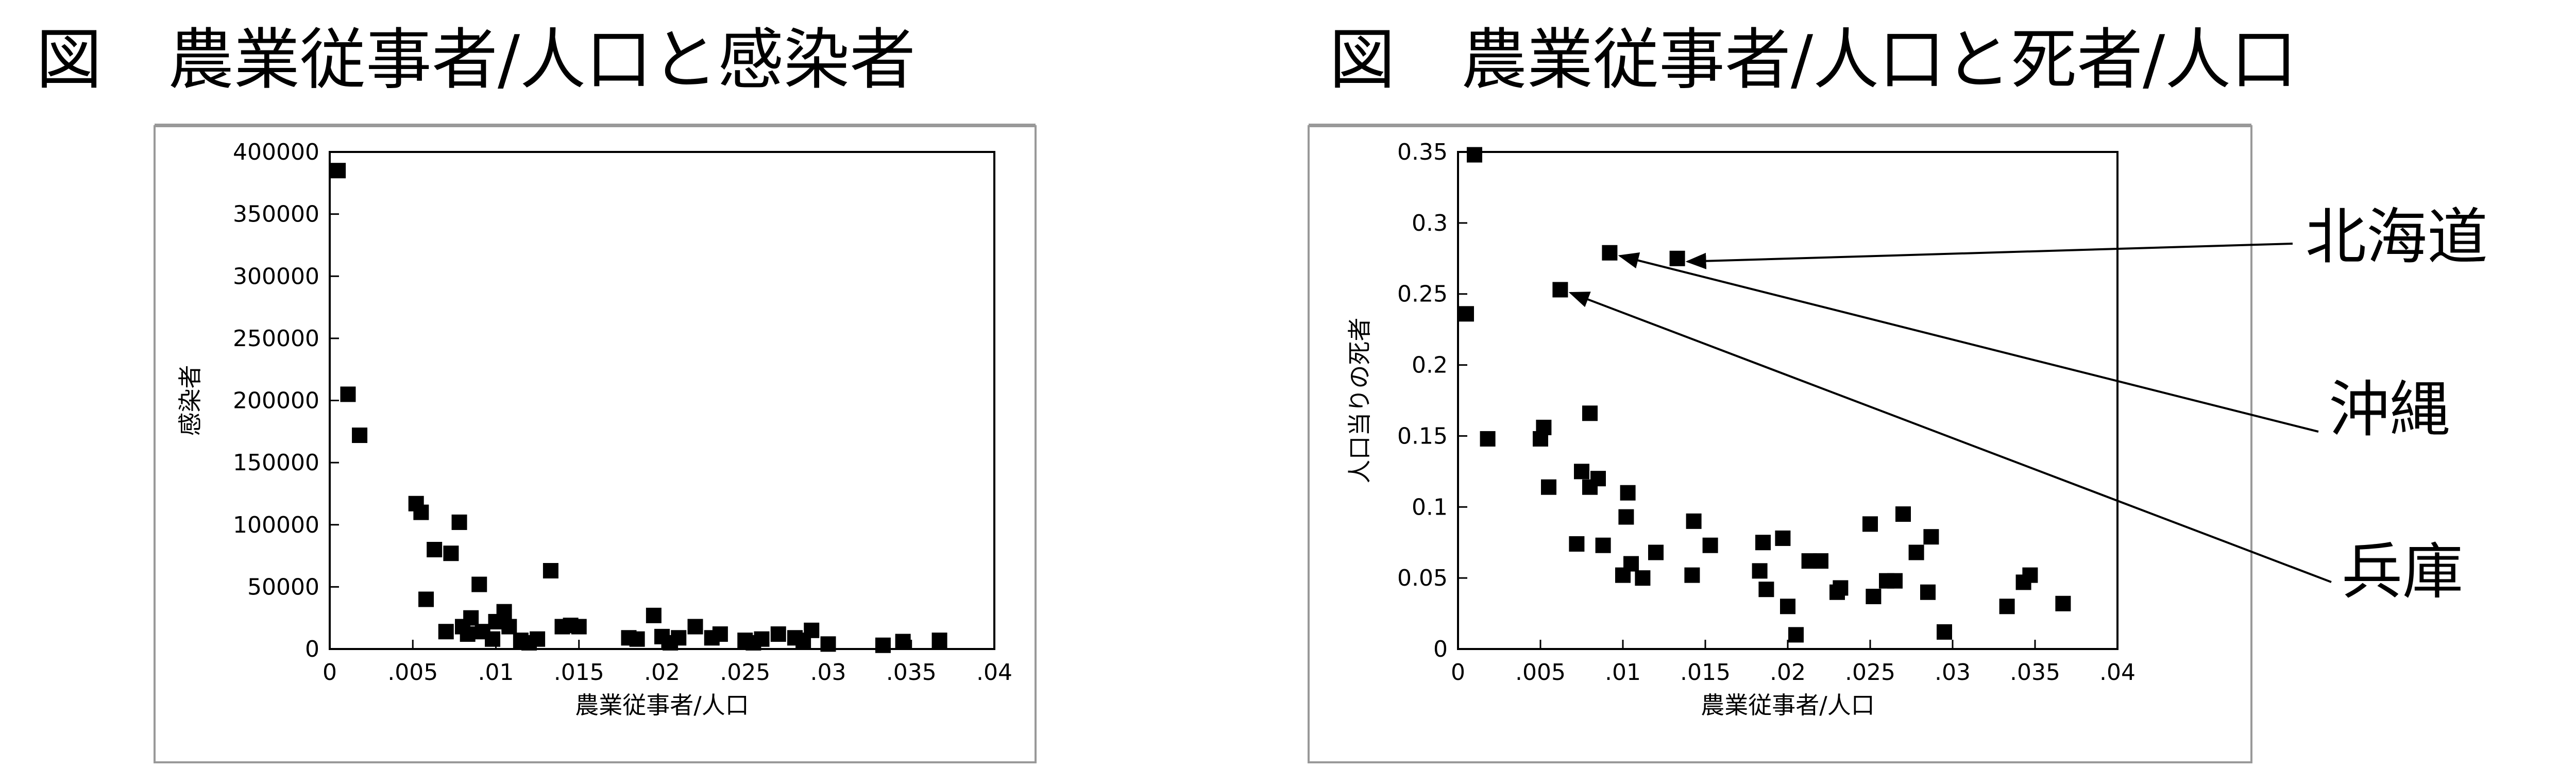 The image size is (2576, 768). Describe the element at coordinates (190, 401) in the screenshot. I see `y-axis-label: 感染者` at that location.